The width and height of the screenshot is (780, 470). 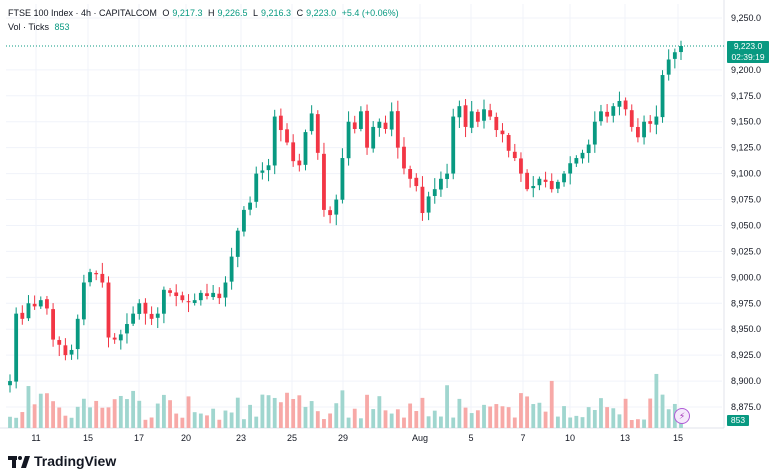 I want to click on lightning-icon: ⚡, so click(x=682, y=416).